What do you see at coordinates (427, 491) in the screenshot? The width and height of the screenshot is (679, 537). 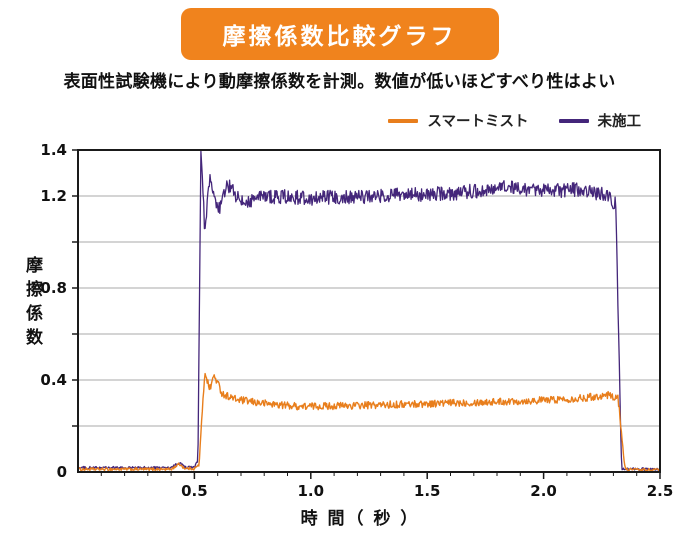 I see `x-tick-label: 1.5` at bounding box center [427, 491].